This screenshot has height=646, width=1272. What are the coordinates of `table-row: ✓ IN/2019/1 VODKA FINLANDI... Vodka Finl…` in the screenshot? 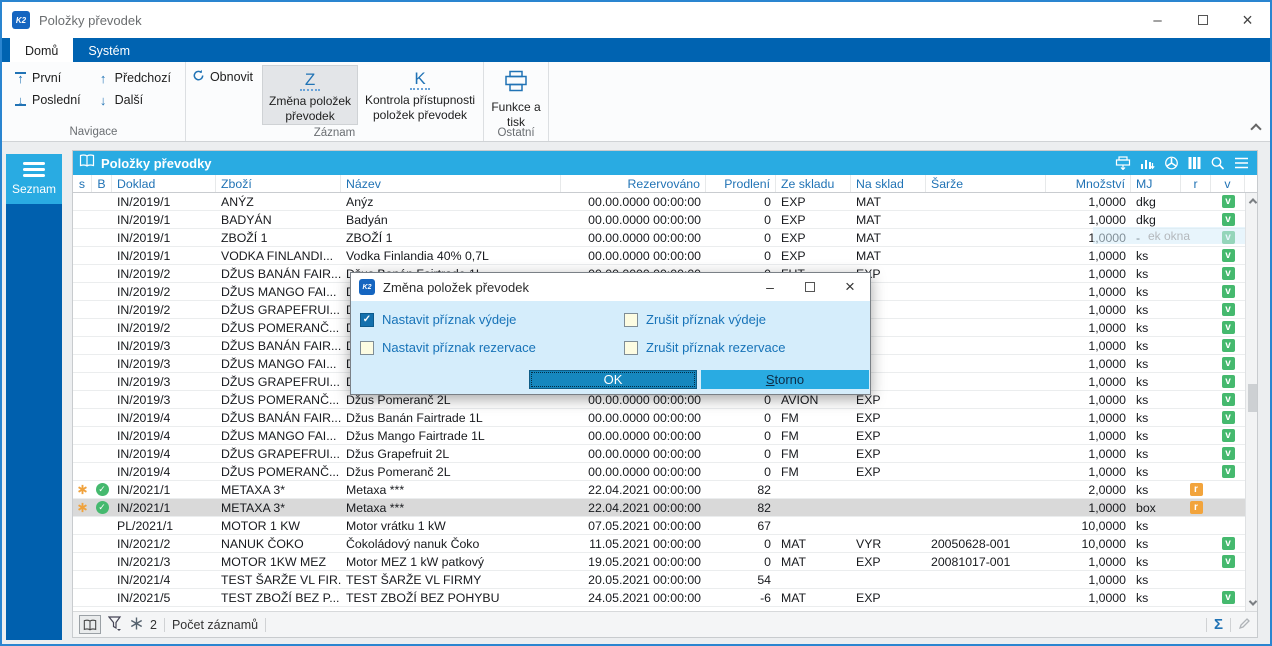 It's located at (659, 256).